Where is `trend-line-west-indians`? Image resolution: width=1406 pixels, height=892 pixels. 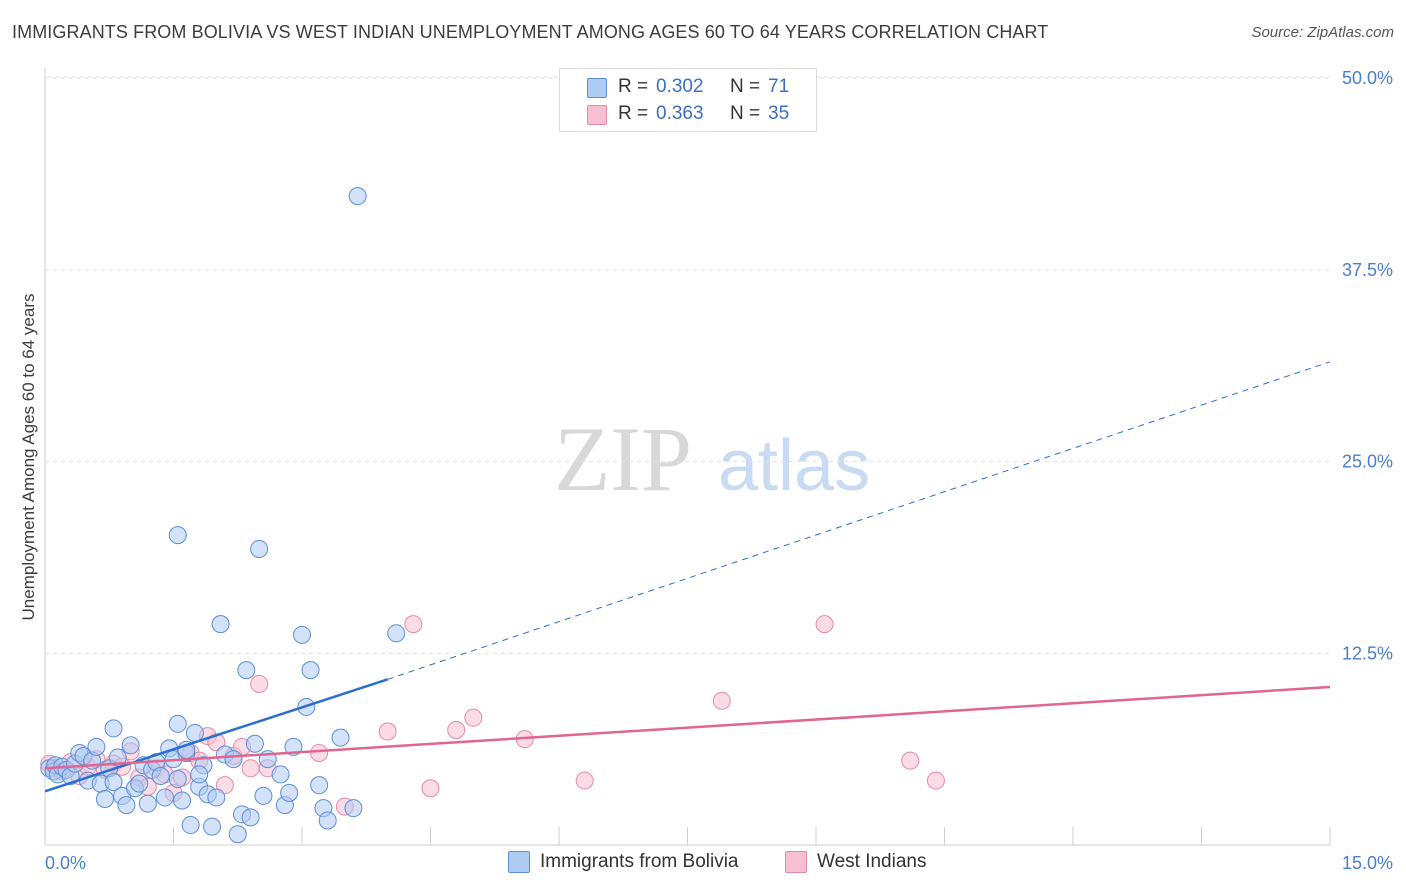 trend-line-west-indians is located at coordinates (687, 727).